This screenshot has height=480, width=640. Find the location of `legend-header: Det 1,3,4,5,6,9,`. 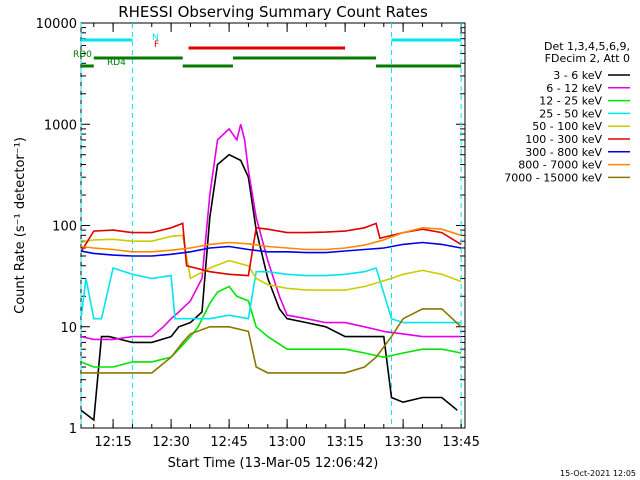

legend-header: Det 1,3,4,5,6,9, is located at coordinates (587, 46).